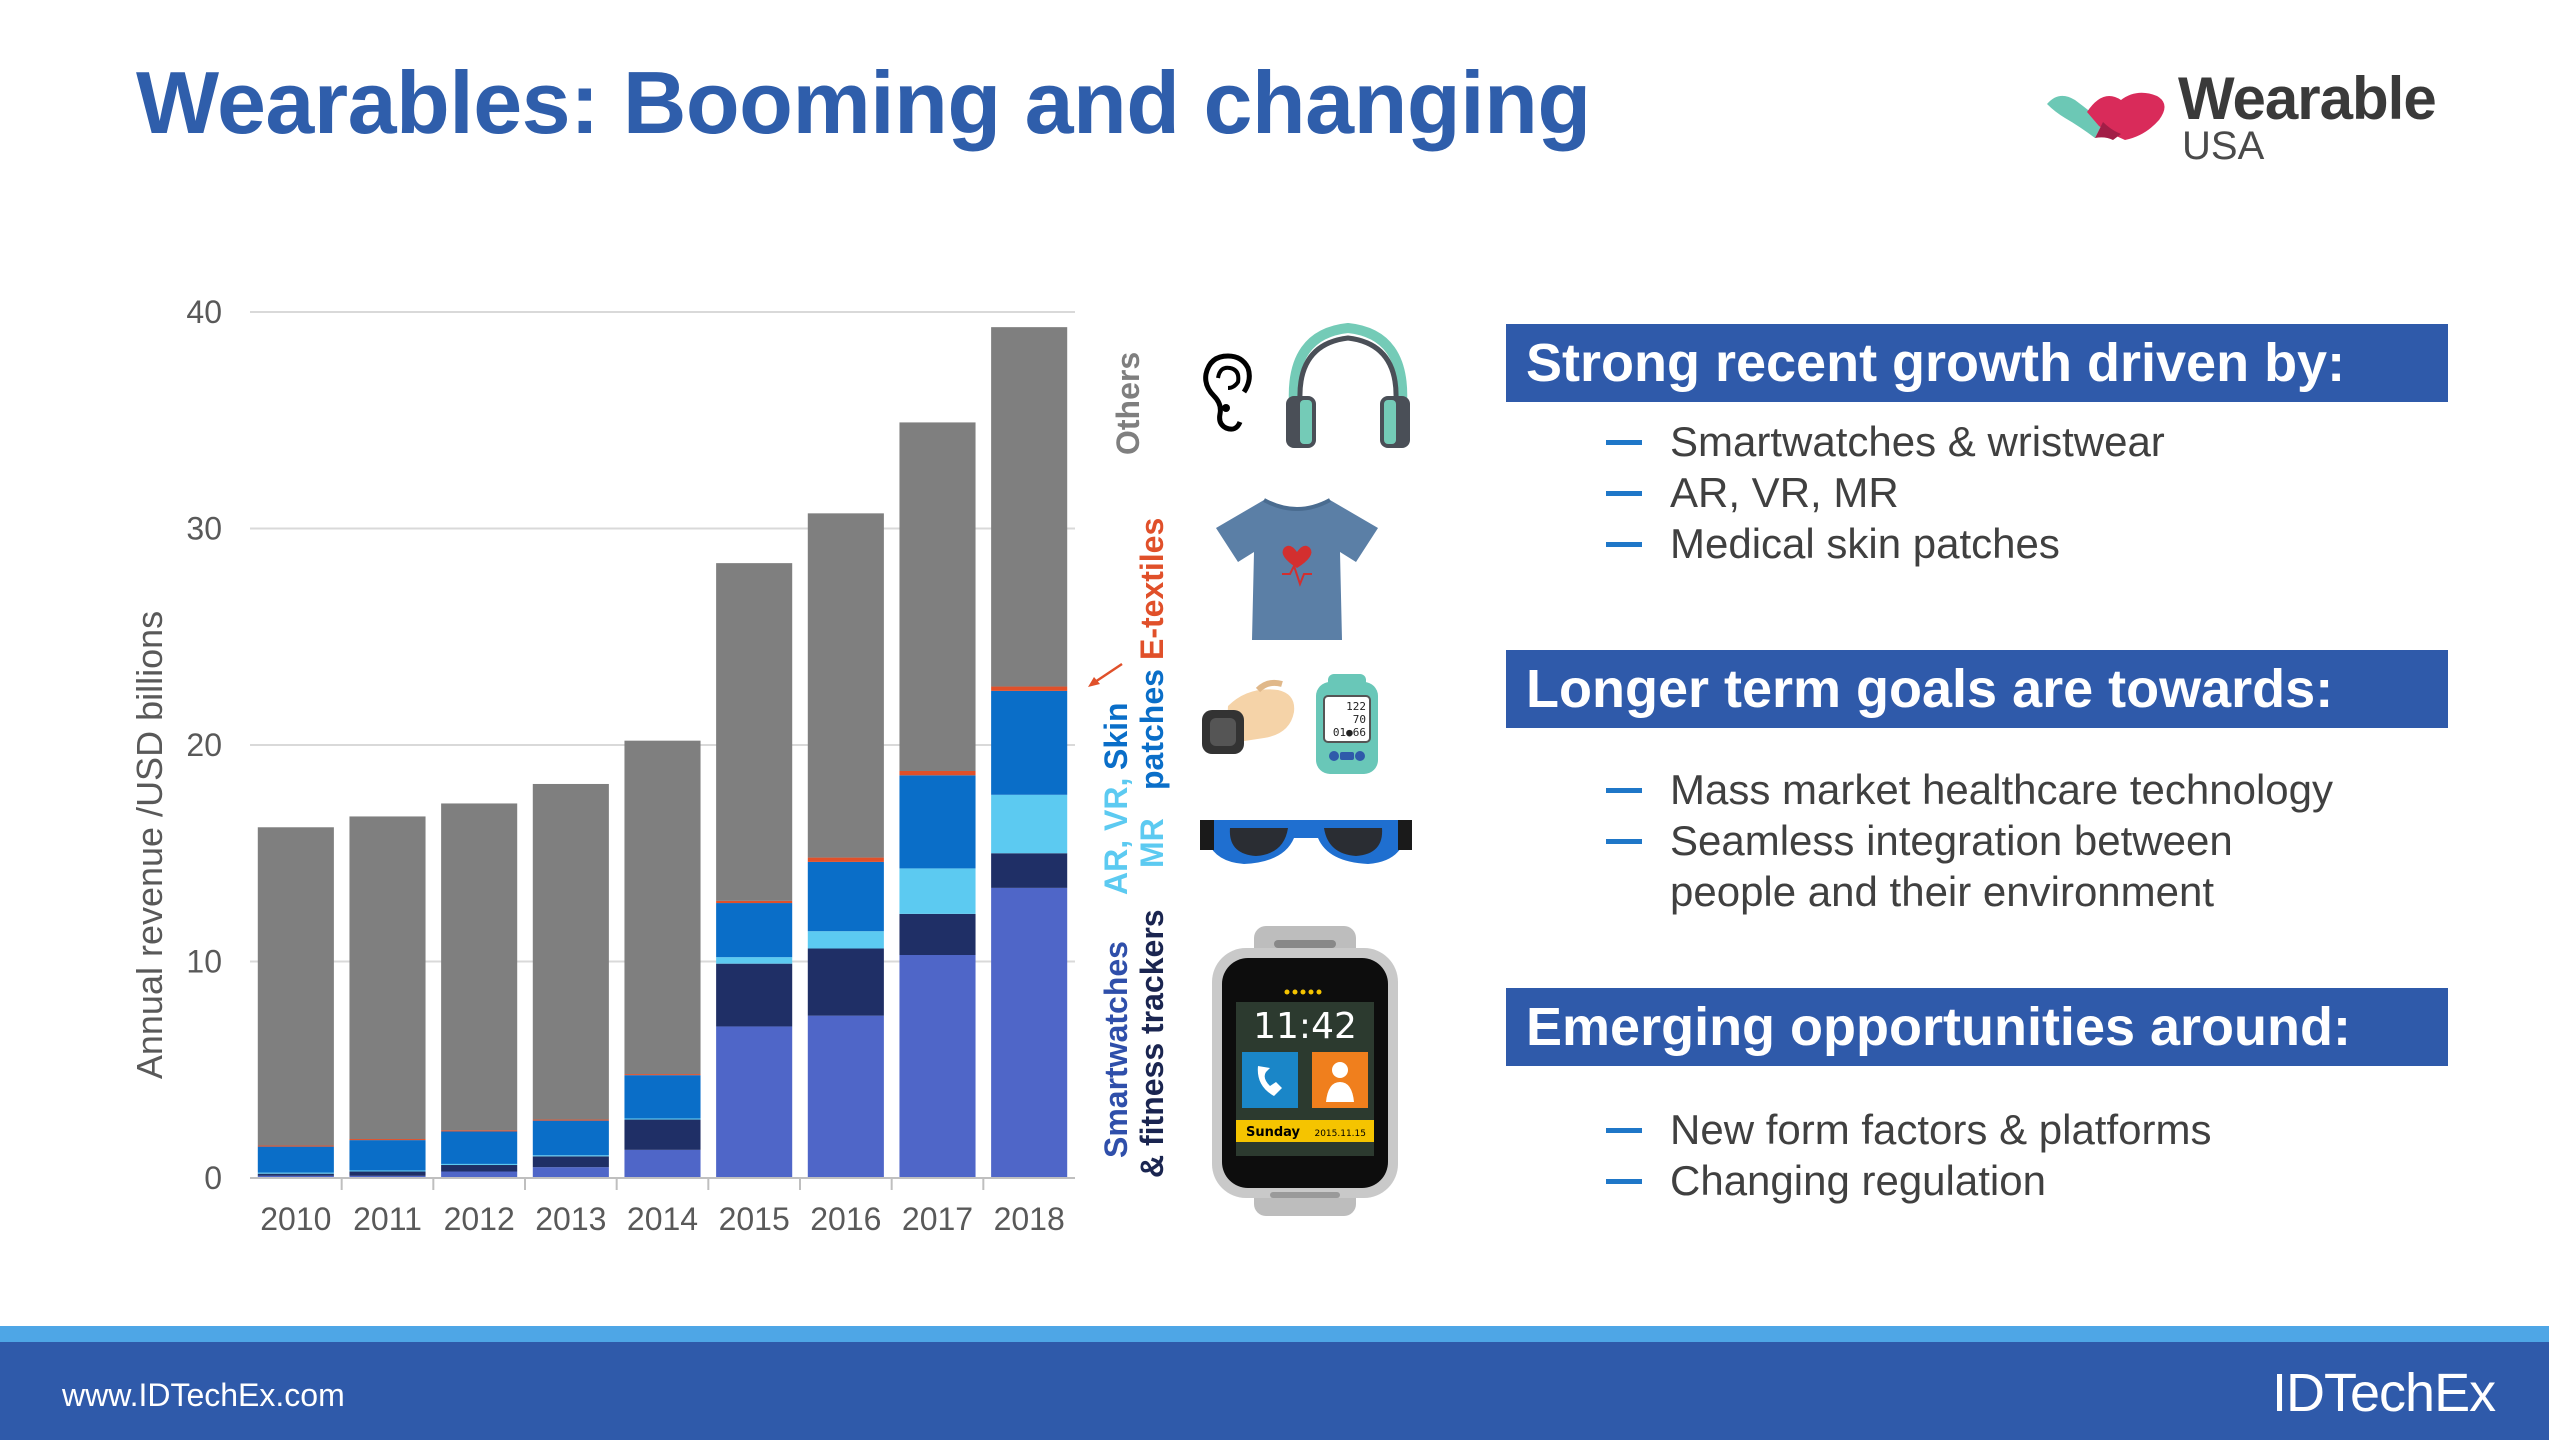  I want to click on y-tick-label: 0, so click(213, 1178).